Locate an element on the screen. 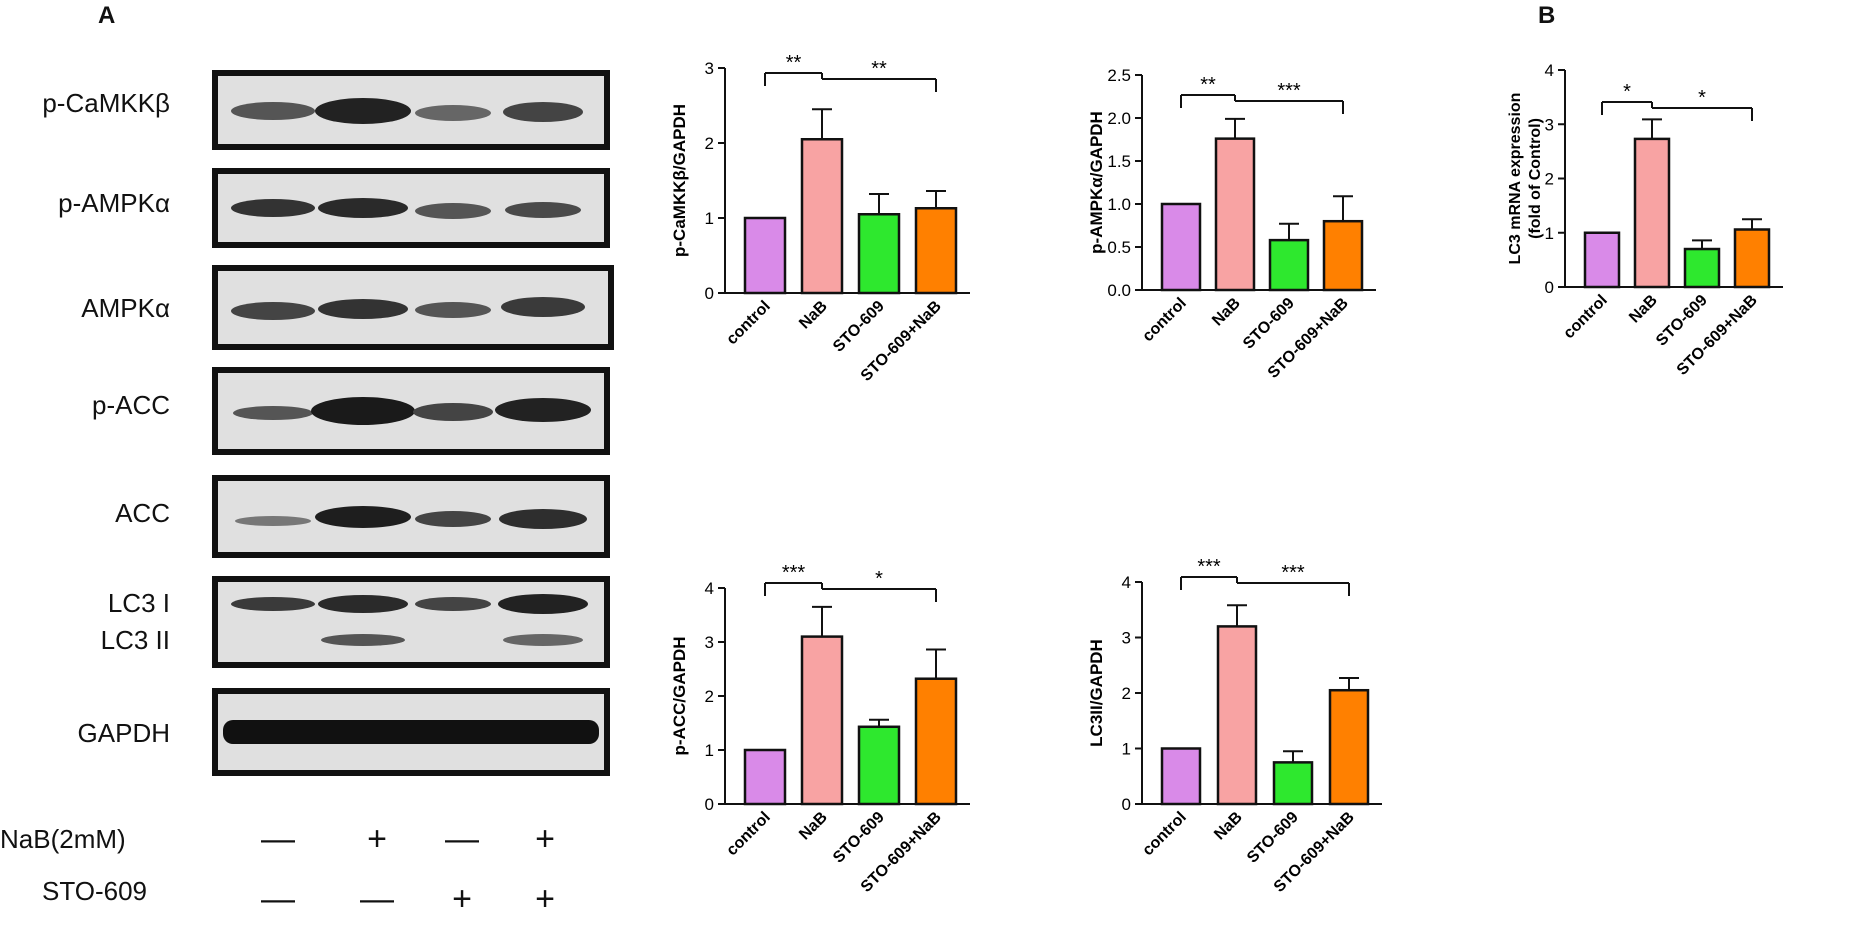  blot-label-lc3-i: LC3 I is located at coordinates (138, 603).